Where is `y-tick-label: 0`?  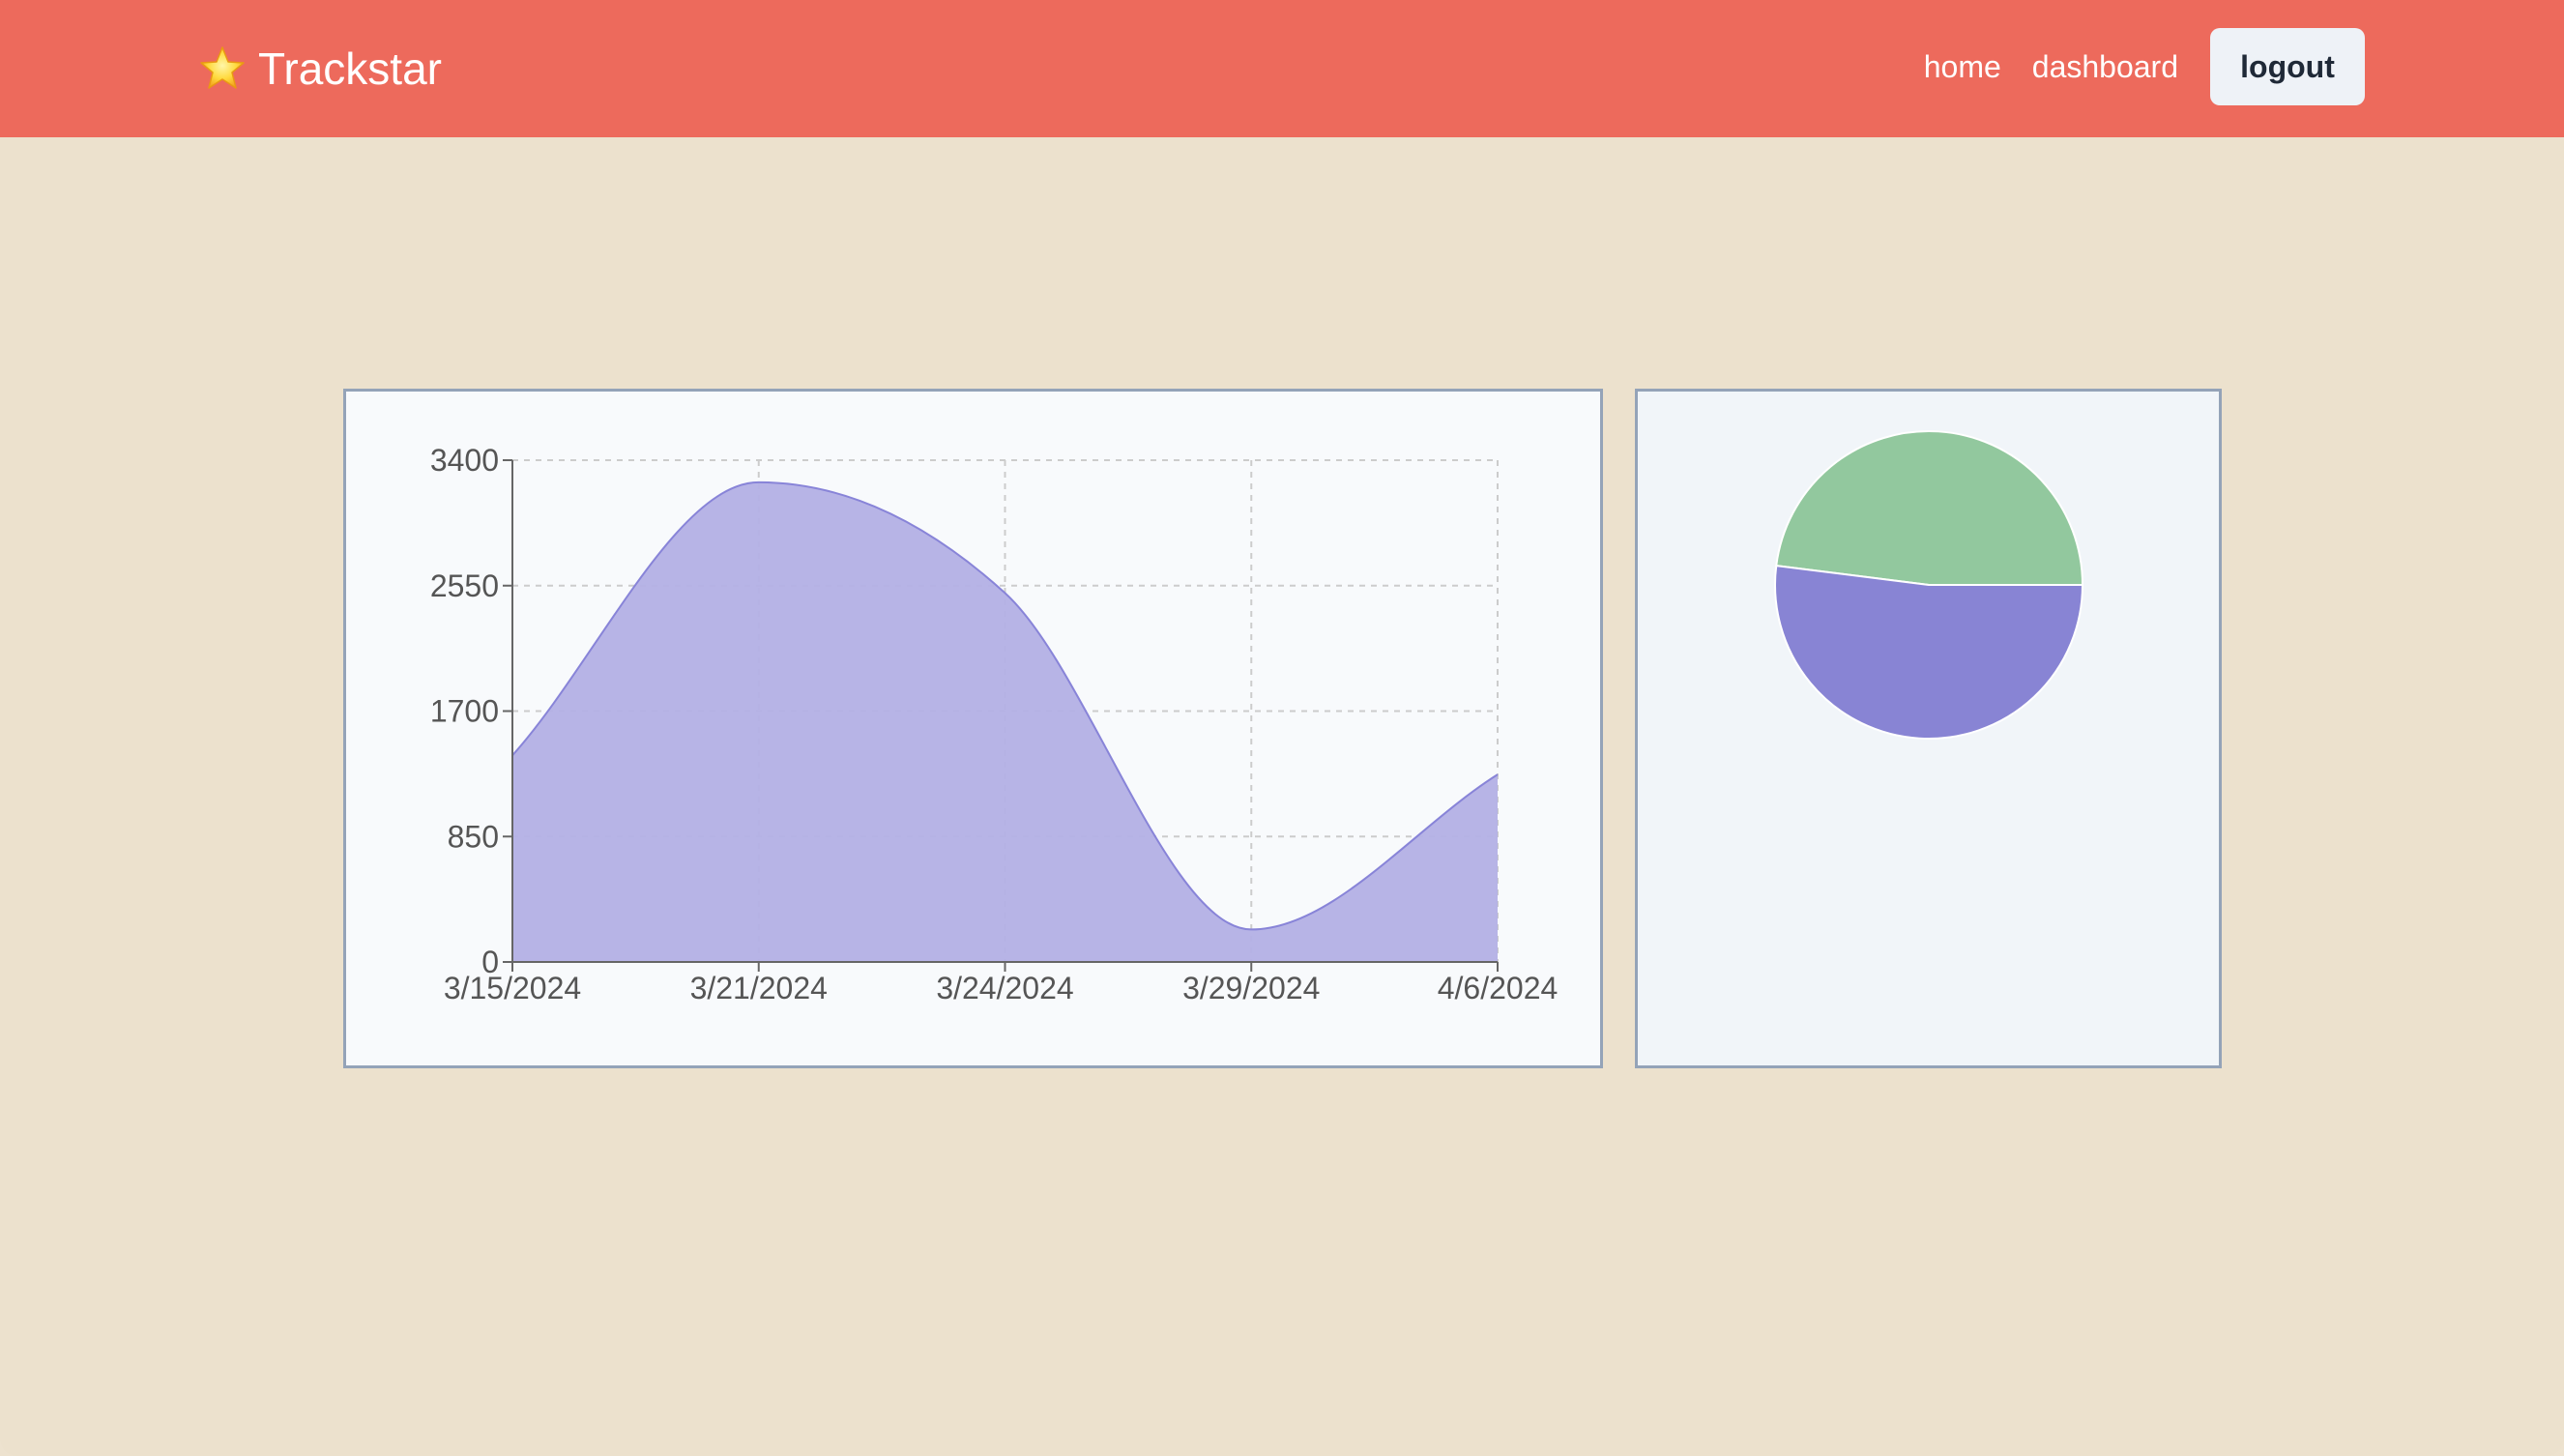 y-tick-label: 0 is located at coordinates (490, 962).